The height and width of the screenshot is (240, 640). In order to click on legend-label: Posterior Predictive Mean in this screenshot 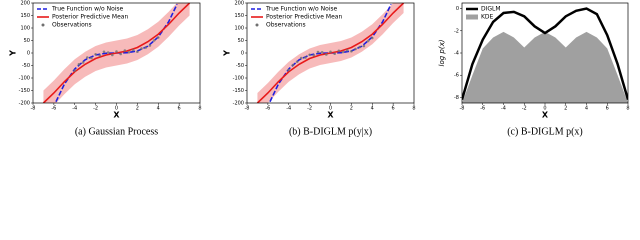, I will do `click(304, 17)`.